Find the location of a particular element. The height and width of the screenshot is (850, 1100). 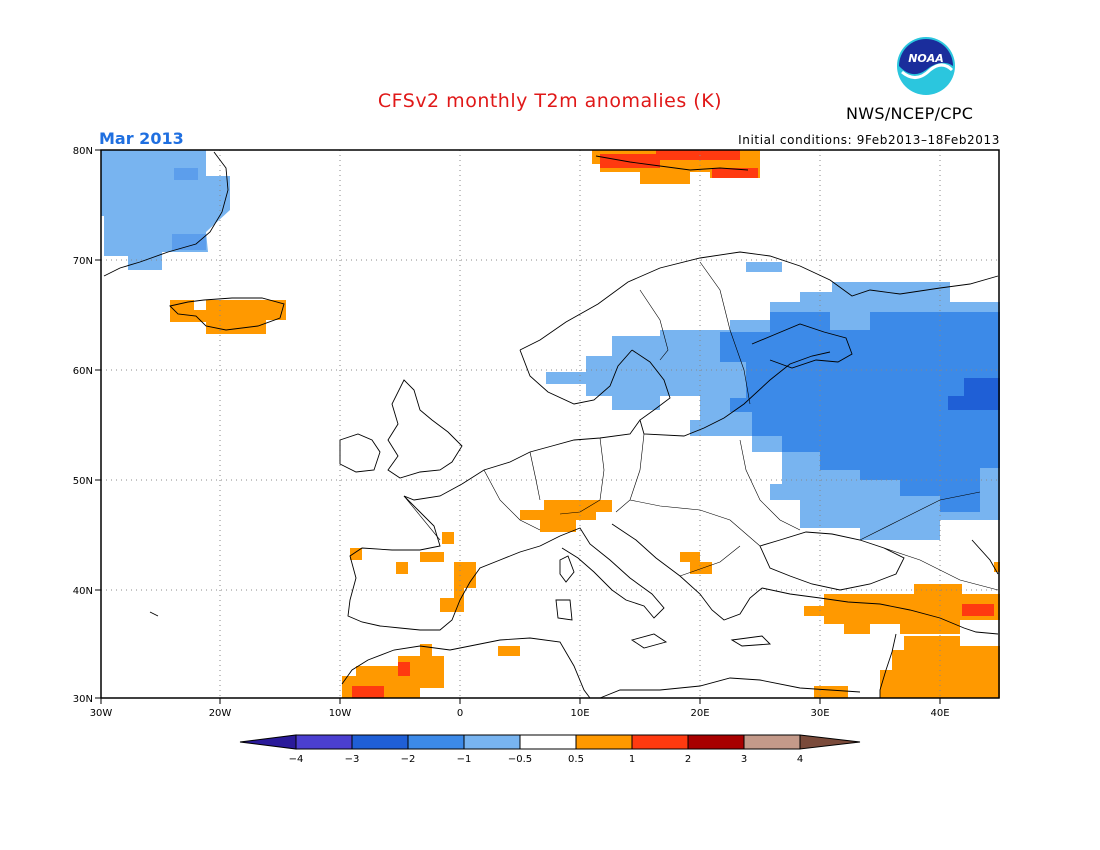

agency-label: NWS/NCEP/CPC is located at coordinates (910, 113).